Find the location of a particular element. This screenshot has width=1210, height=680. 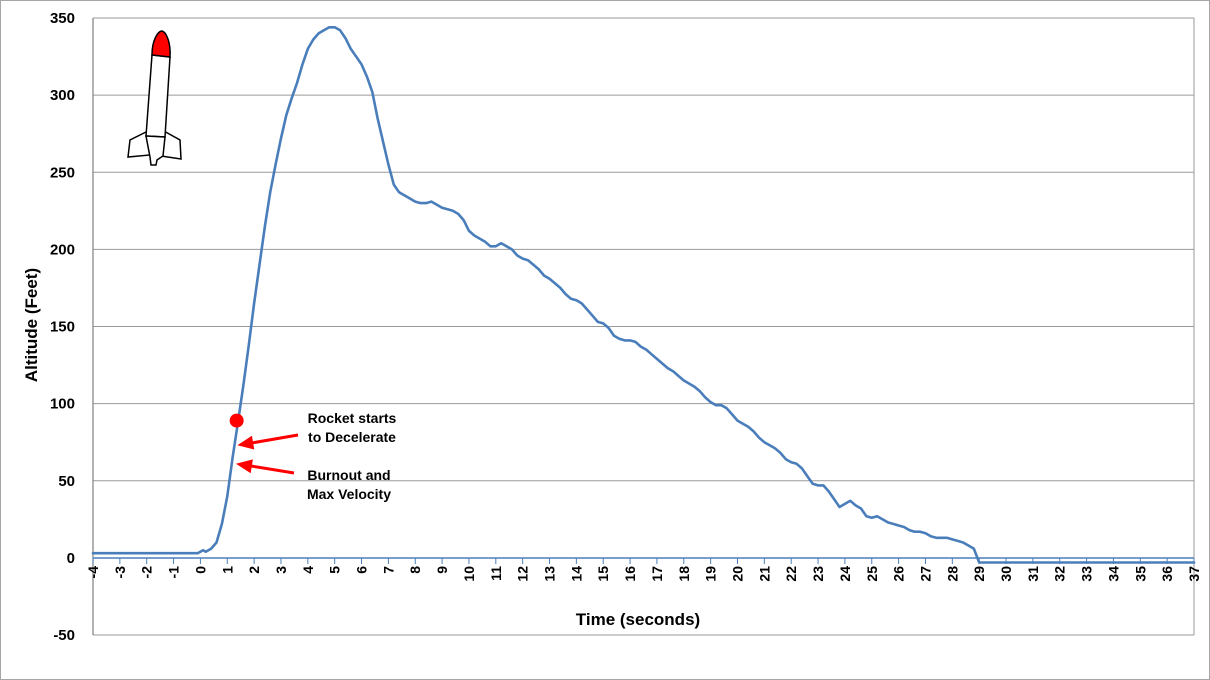

x-tick-label: 1 is located at coordinates (227, 570).